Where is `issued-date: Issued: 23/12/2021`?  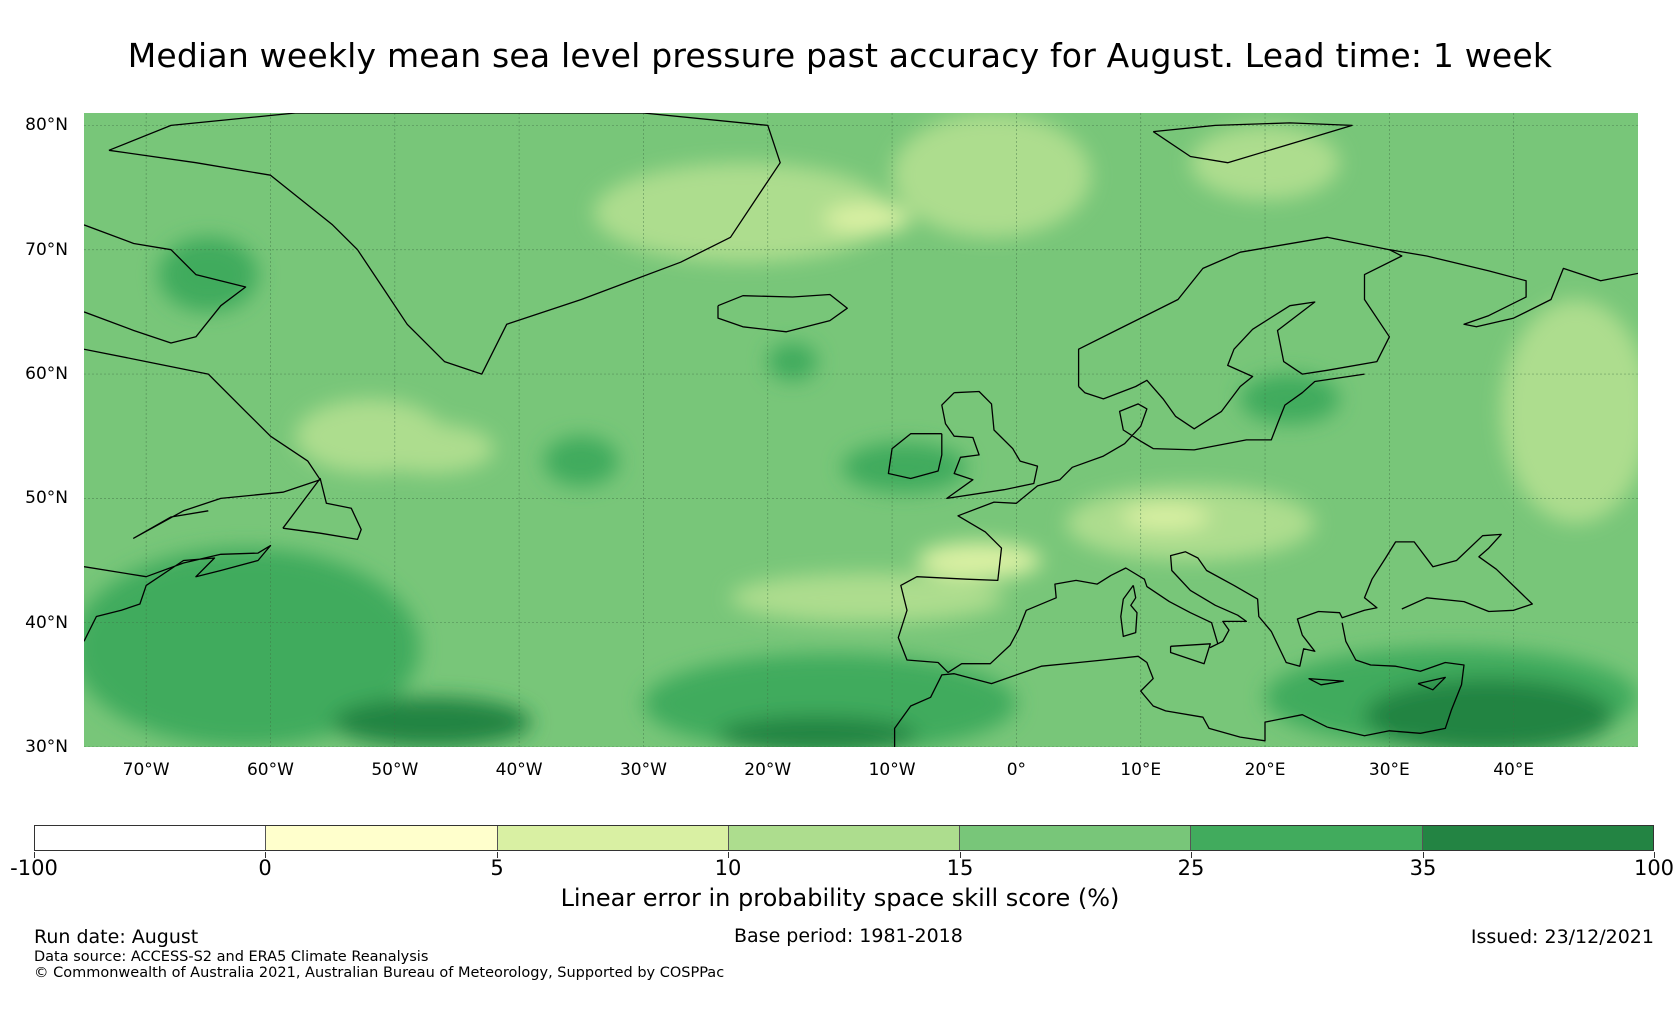
issued-date: Issued: 23/12/2021 is located at coordinates (1562, 937).